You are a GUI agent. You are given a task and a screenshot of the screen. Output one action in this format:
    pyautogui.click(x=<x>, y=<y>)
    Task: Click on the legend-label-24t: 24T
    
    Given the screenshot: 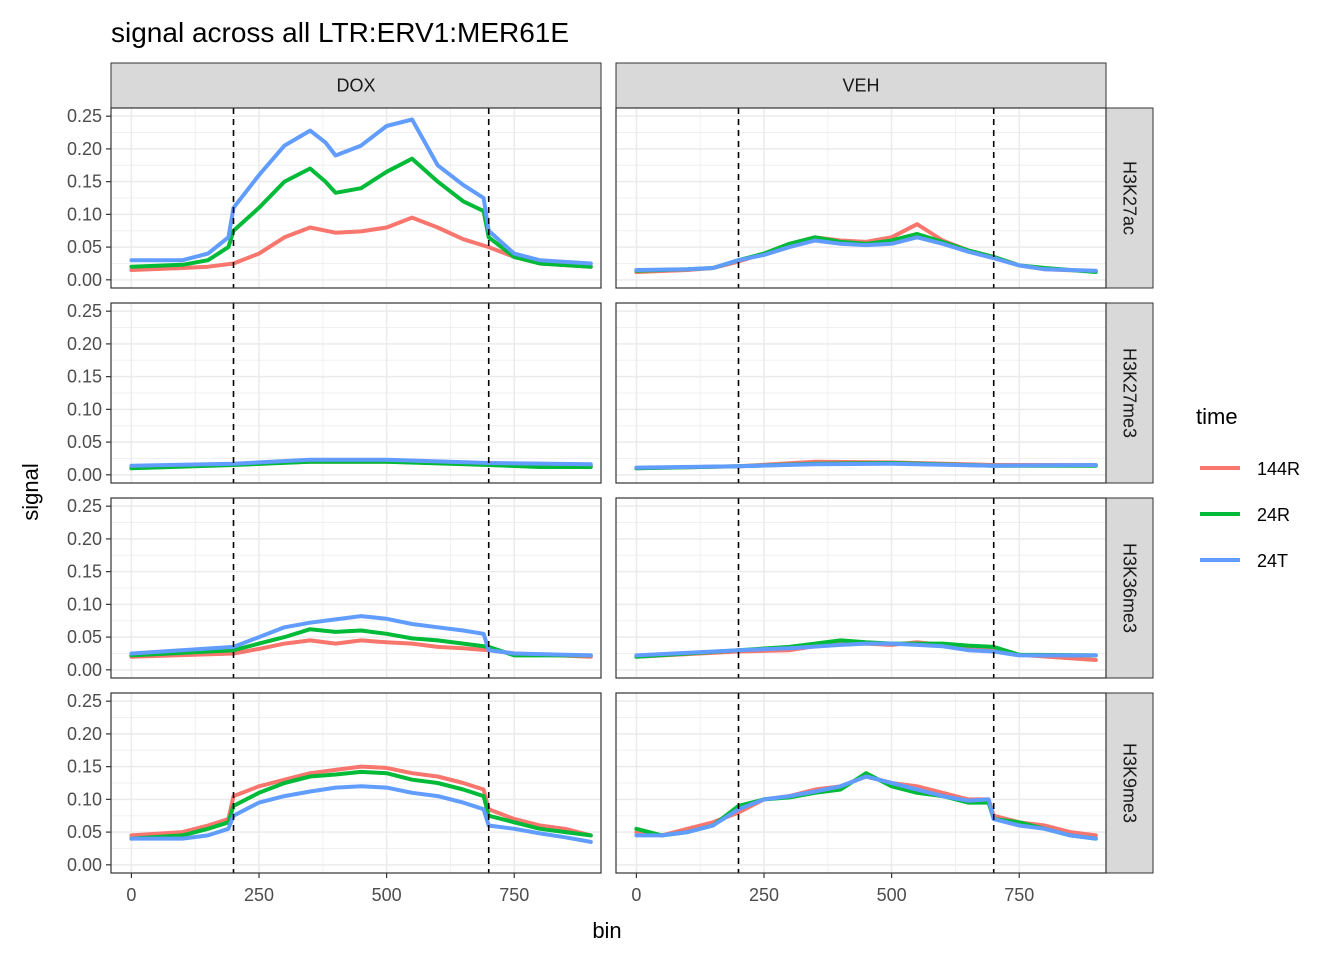 What is the action you would take?
    pyautogui.click(x=1272, y=561)
    